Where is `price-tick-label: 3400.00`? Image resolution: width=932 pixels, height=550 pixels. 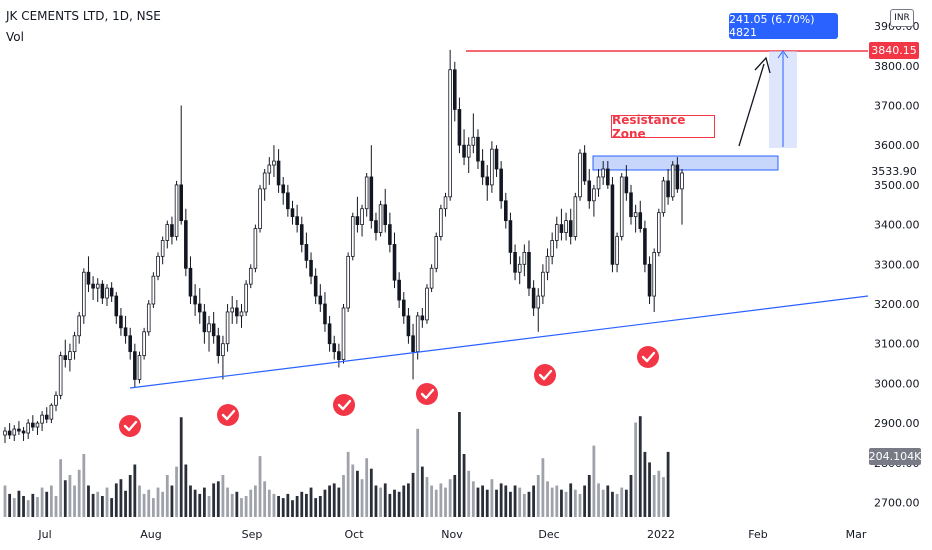 price-tick-label: 3400.00 is located at coordinates (897, 225).